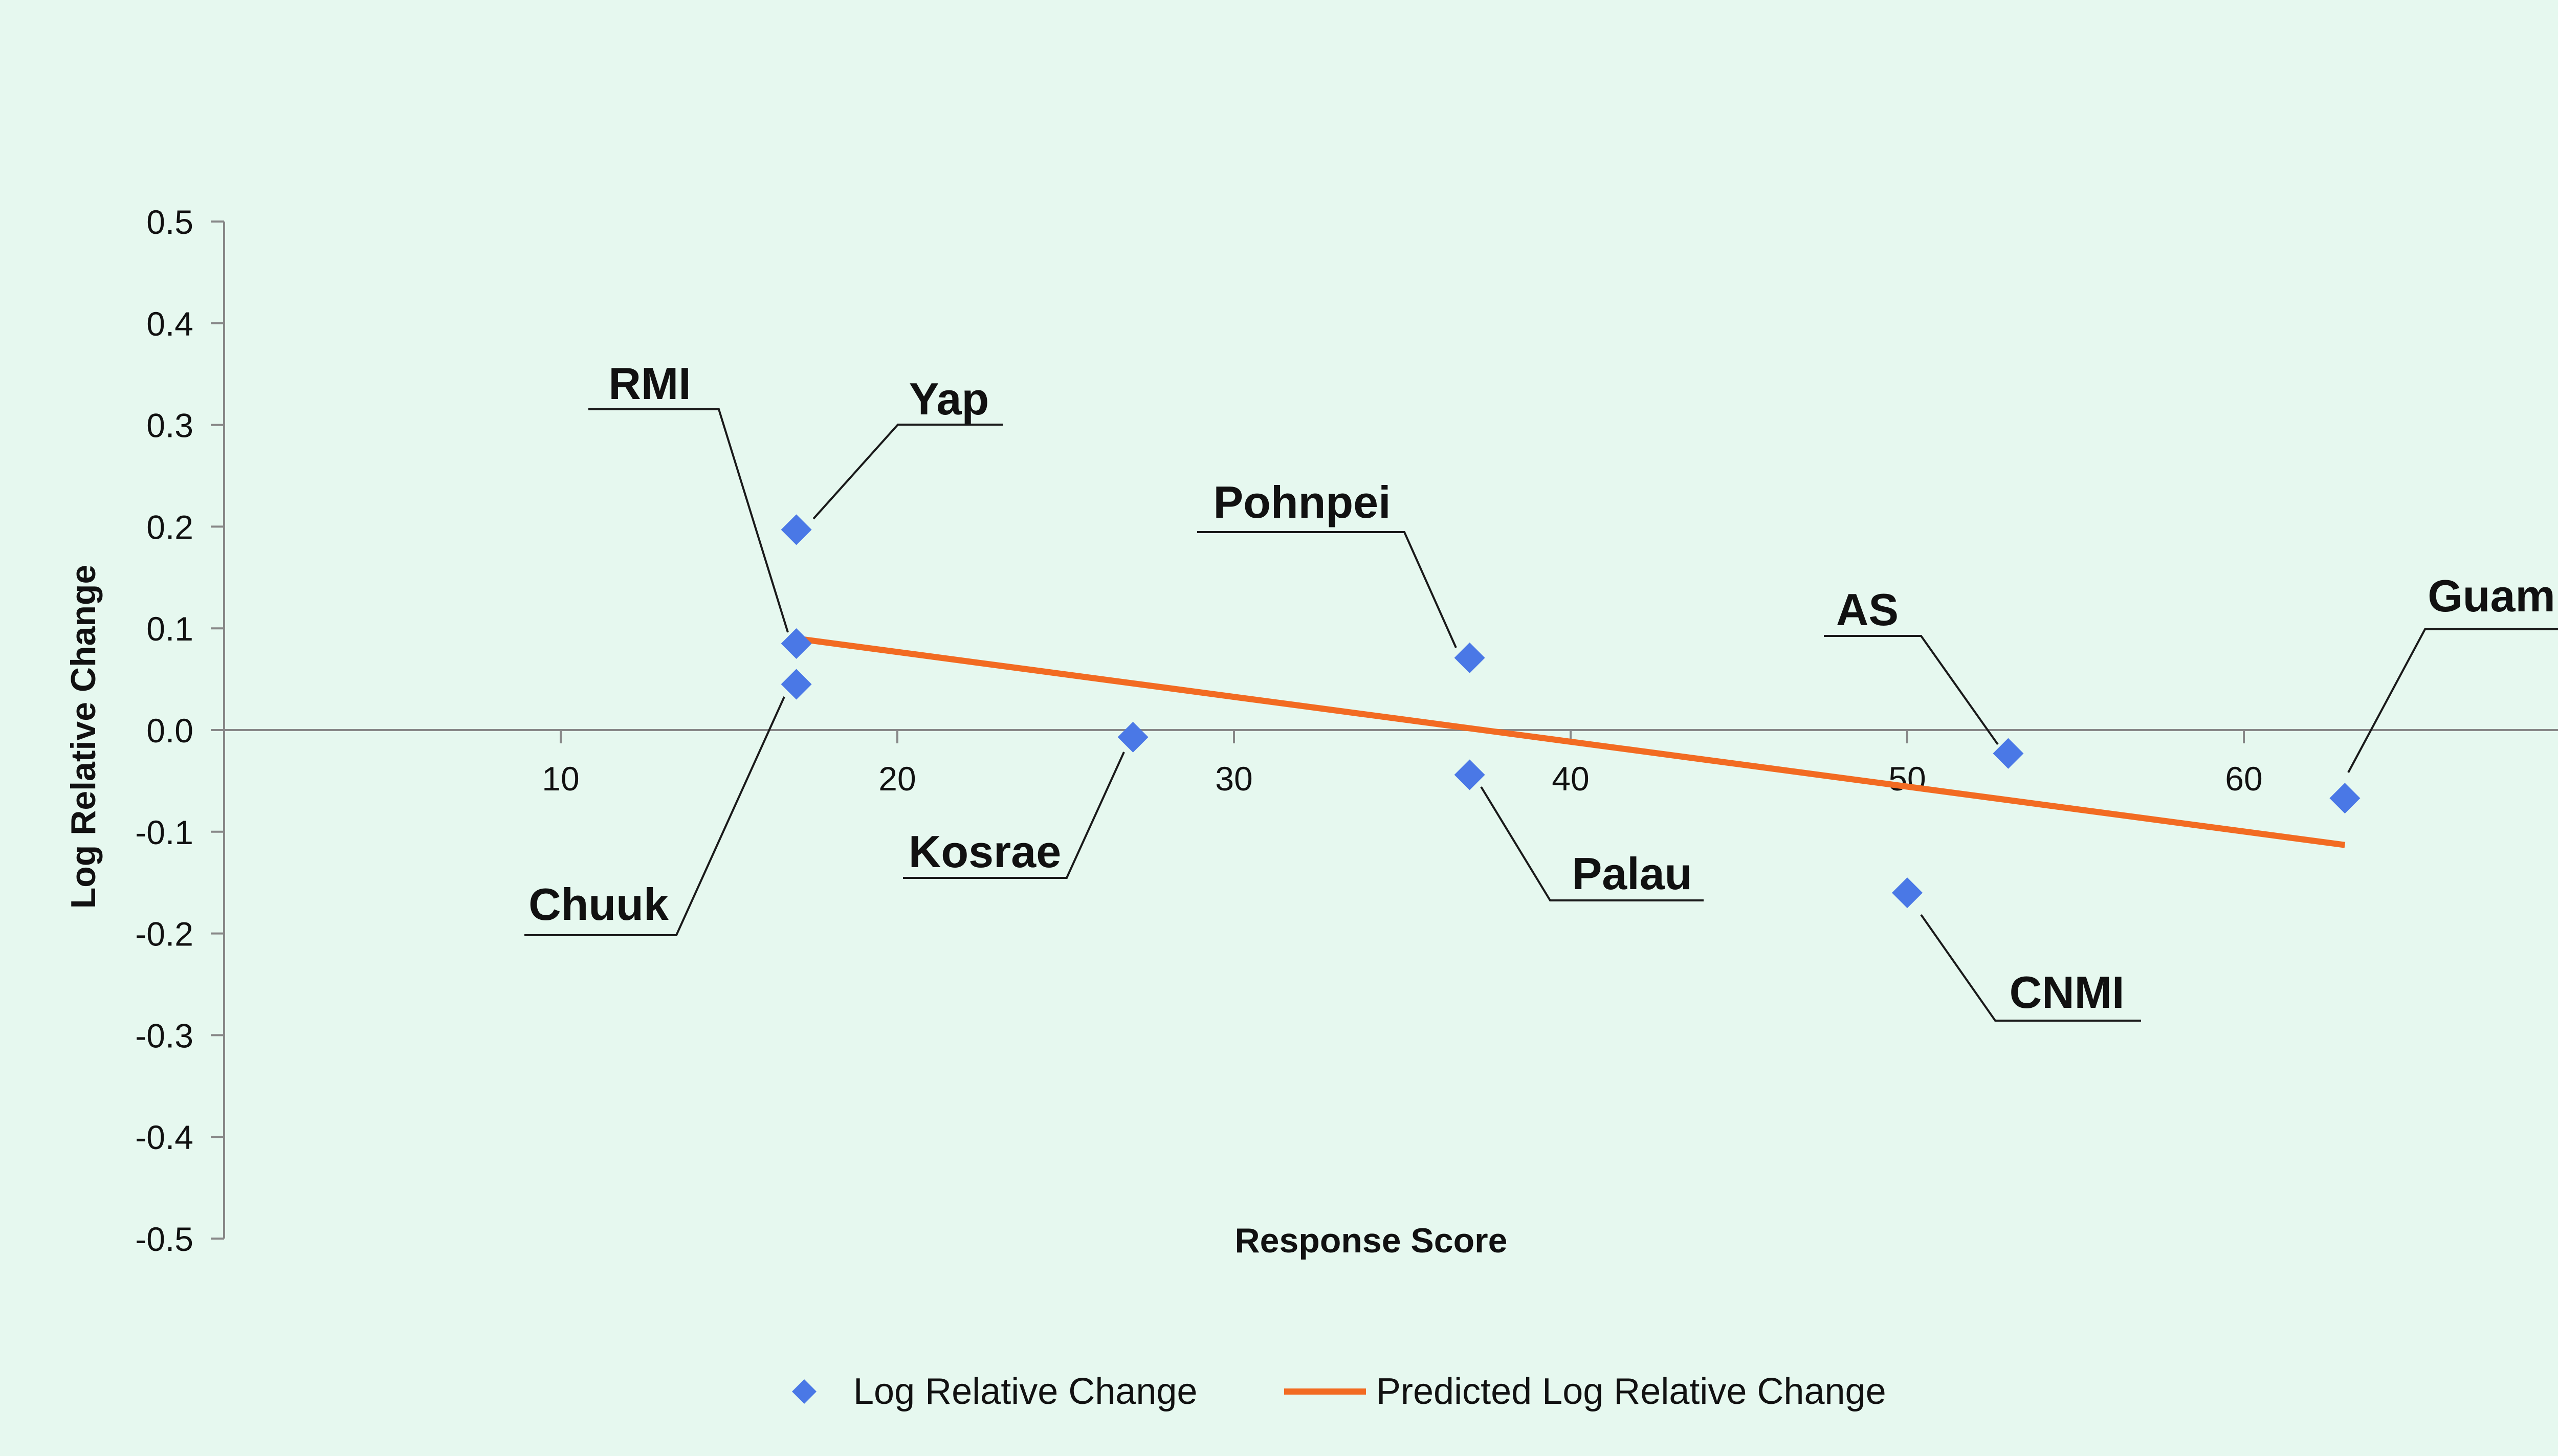  What do you see at coordinates (1133, 737) in the screenshot?
I see `data-point-kosrae` at bounding box center [1133, 737].